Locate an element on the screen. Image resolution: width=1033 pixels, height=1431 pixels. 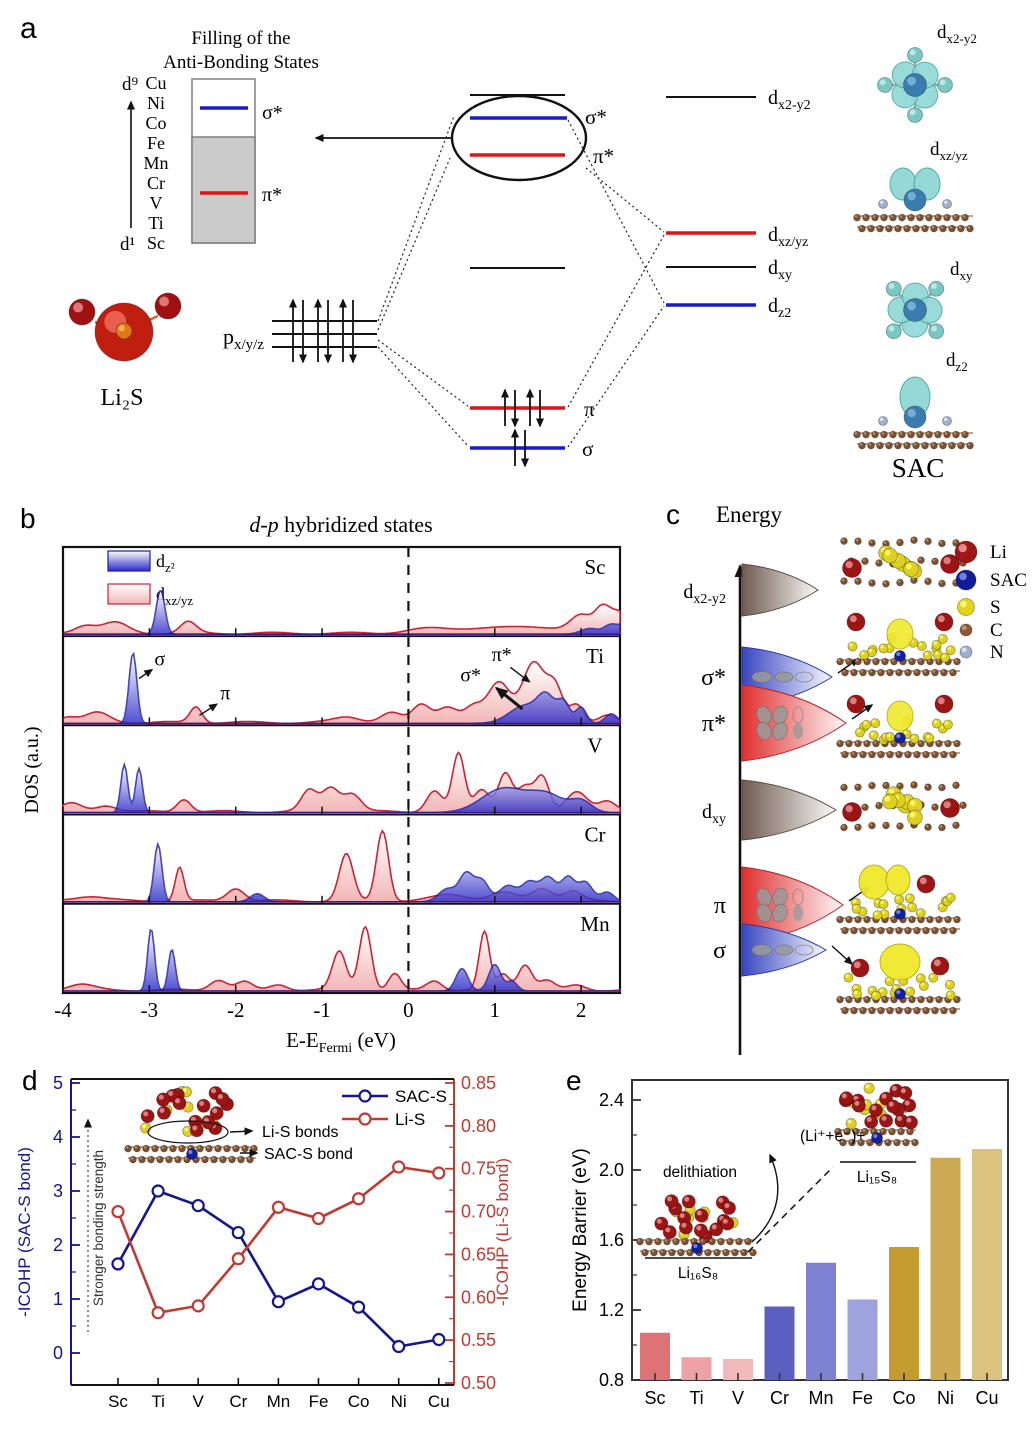
level-label-dx2-y2: dx2-y2 is located at coordinates (704, 594).